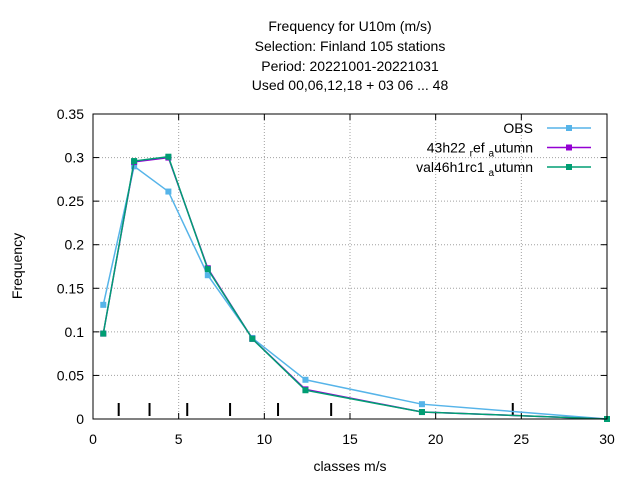 The height and width of the screenshot is (480, 640). What do you see at coordinates (436, 439) in the screenshot?
I see `x-tick-label: 20` at bounding box center [436, 439].